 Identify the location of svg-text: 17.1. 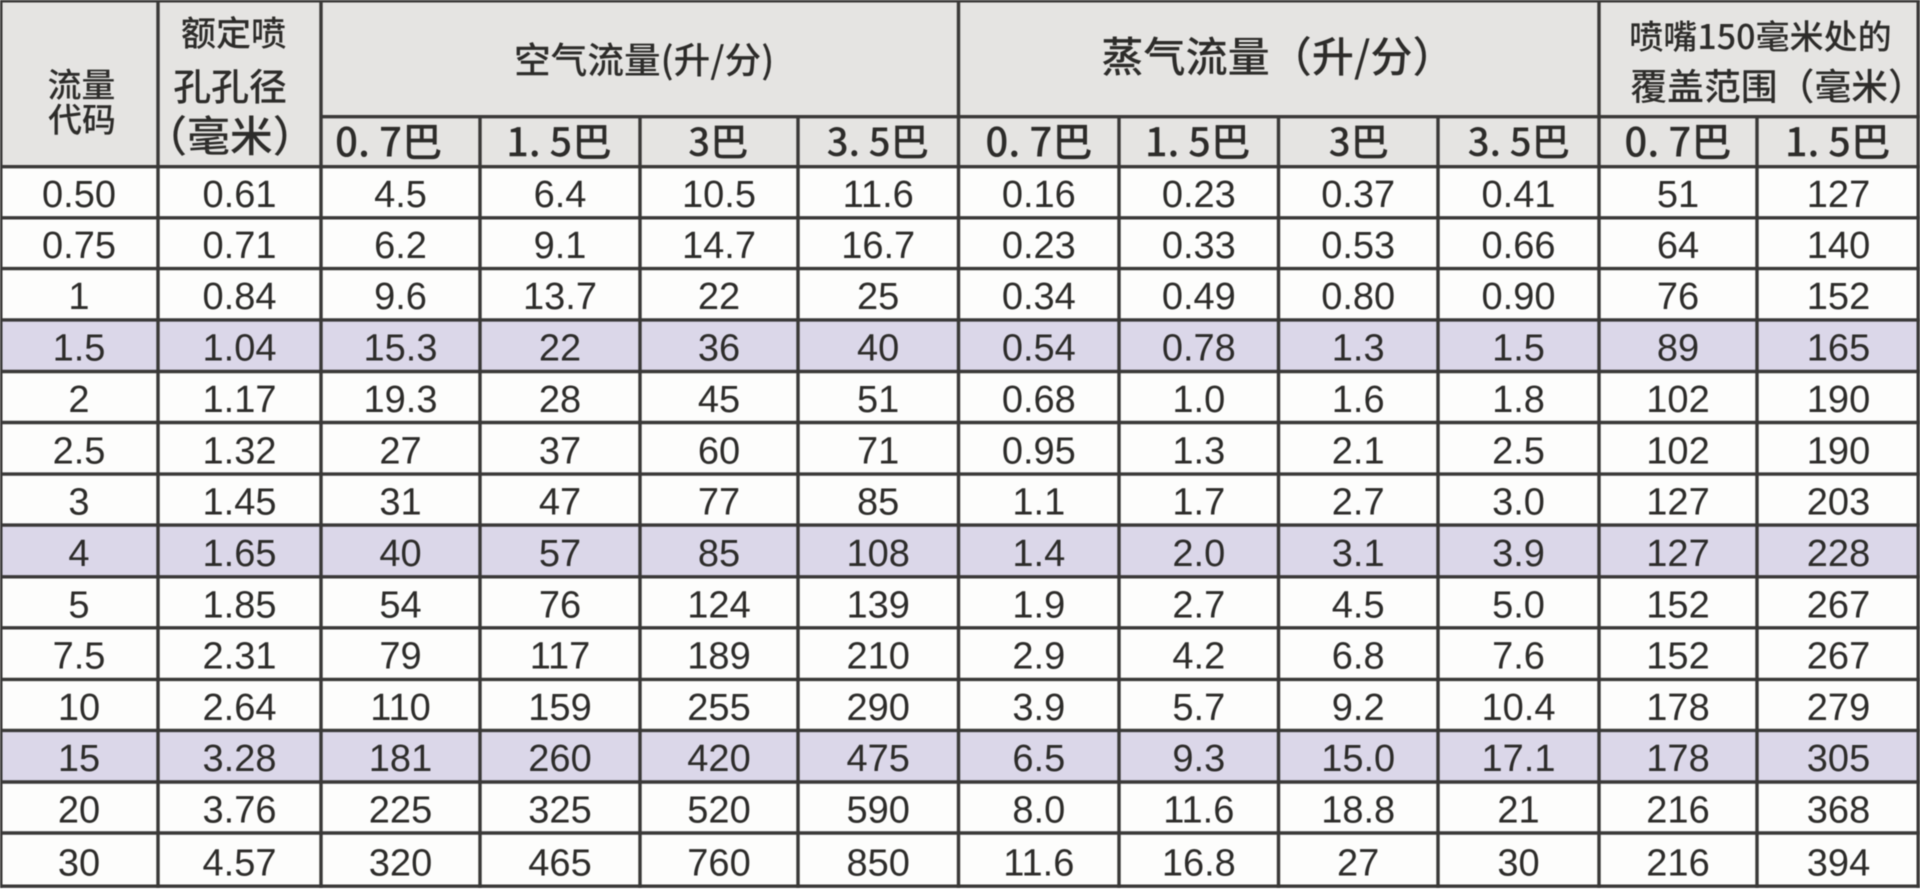
(1519, 759).